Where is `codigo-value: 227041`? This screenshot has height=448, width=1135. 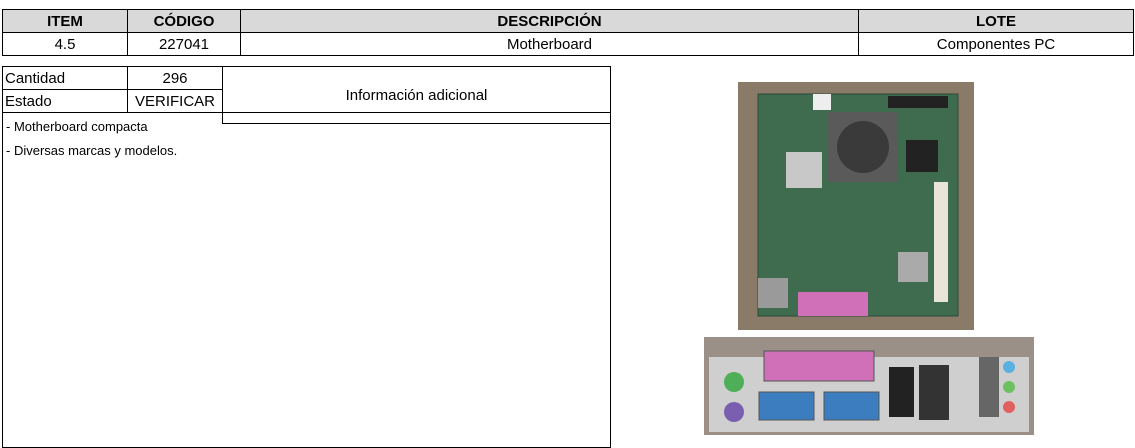 codigo-value: 227041 is located at coordinates (184, 44).